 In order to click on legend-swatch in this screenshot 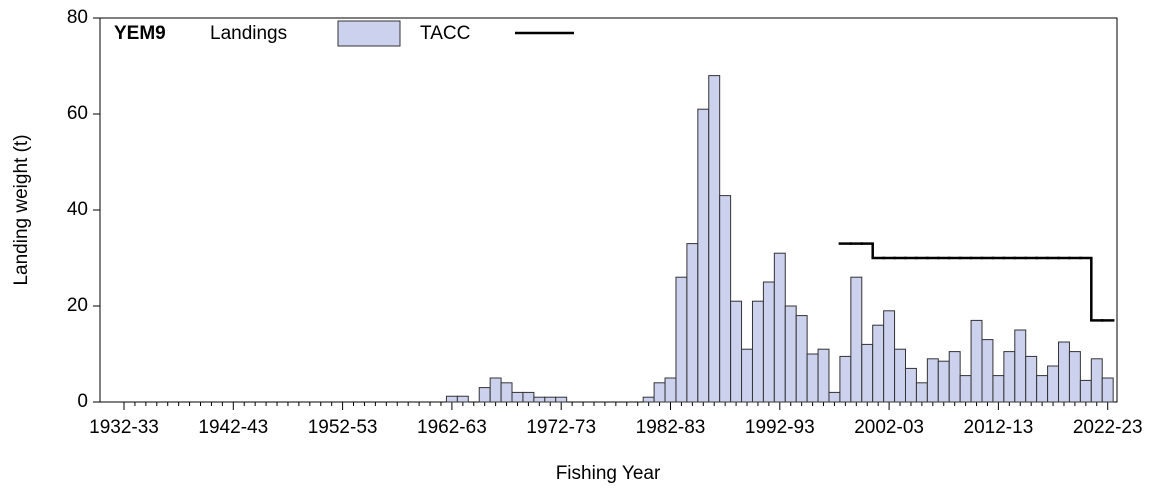, I will do `click(369, 33)`.